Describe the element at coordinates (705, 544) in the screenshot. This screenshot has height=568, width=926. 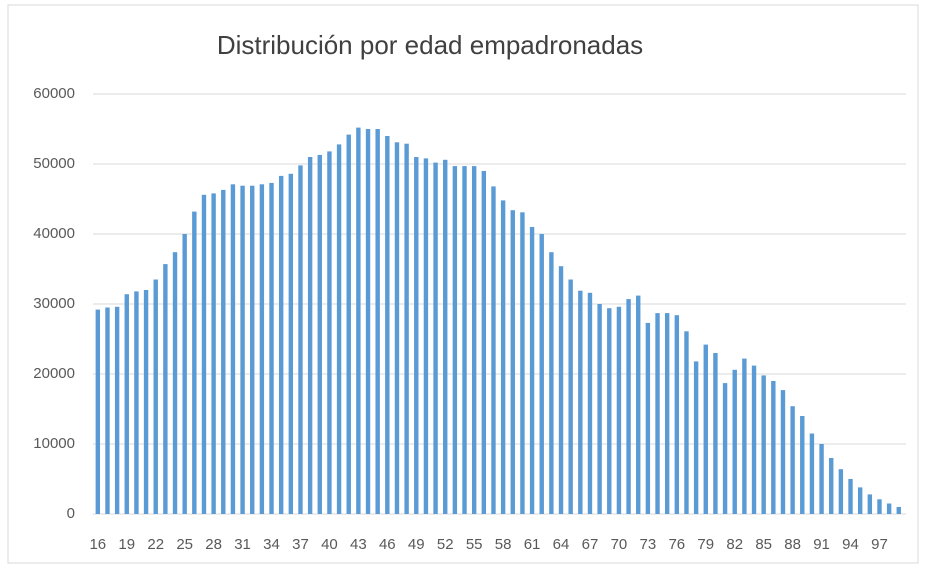
I see `x-tick-label: 79` at that location.